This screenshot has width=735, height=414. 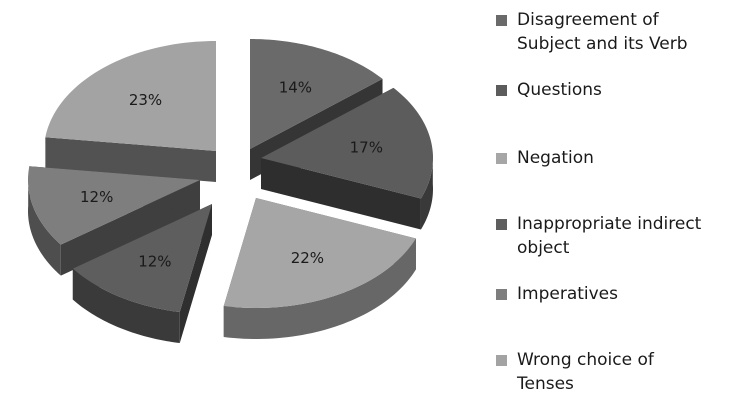 I want to click on pie-value-label: 17%, so click(x=366, y=147).